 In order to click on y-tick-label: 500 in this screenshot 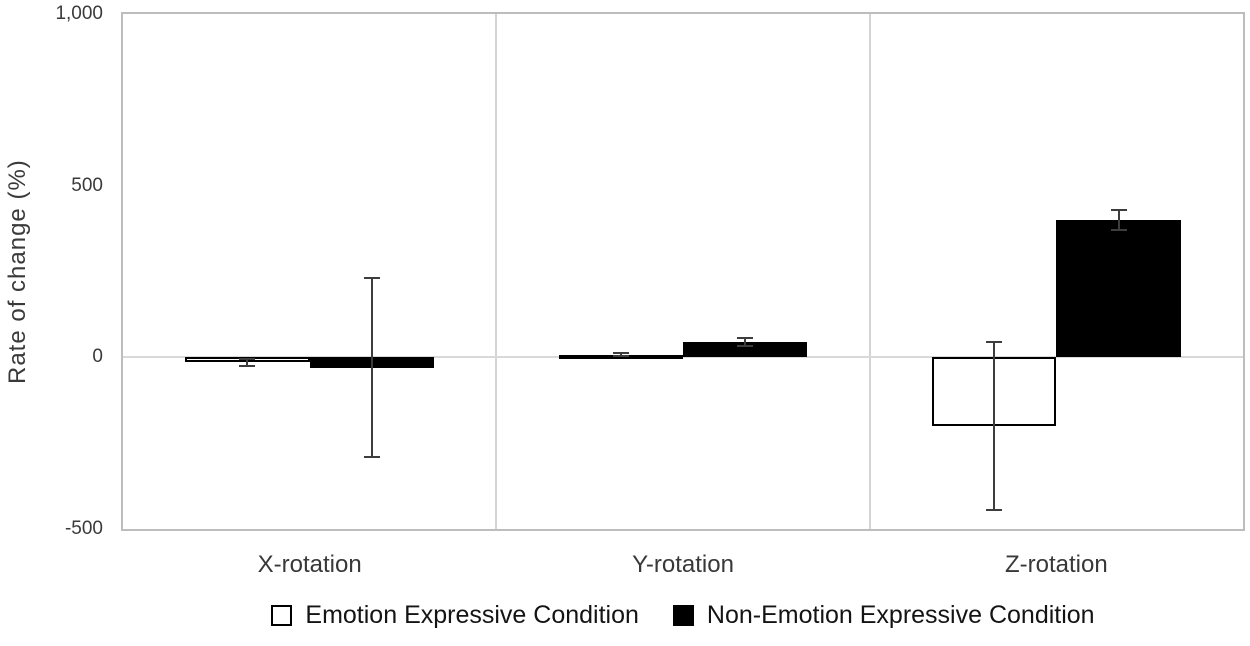, I will do `click(87, 185)`.